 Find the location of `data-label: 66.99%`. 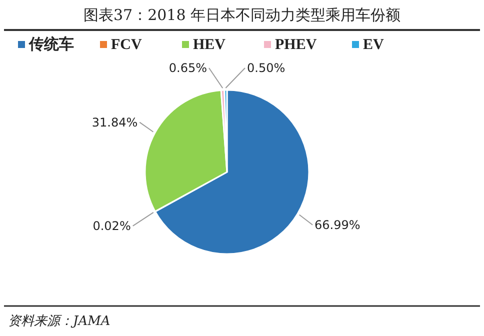

data-label: 66.99% is located at coordinates (337, 225).